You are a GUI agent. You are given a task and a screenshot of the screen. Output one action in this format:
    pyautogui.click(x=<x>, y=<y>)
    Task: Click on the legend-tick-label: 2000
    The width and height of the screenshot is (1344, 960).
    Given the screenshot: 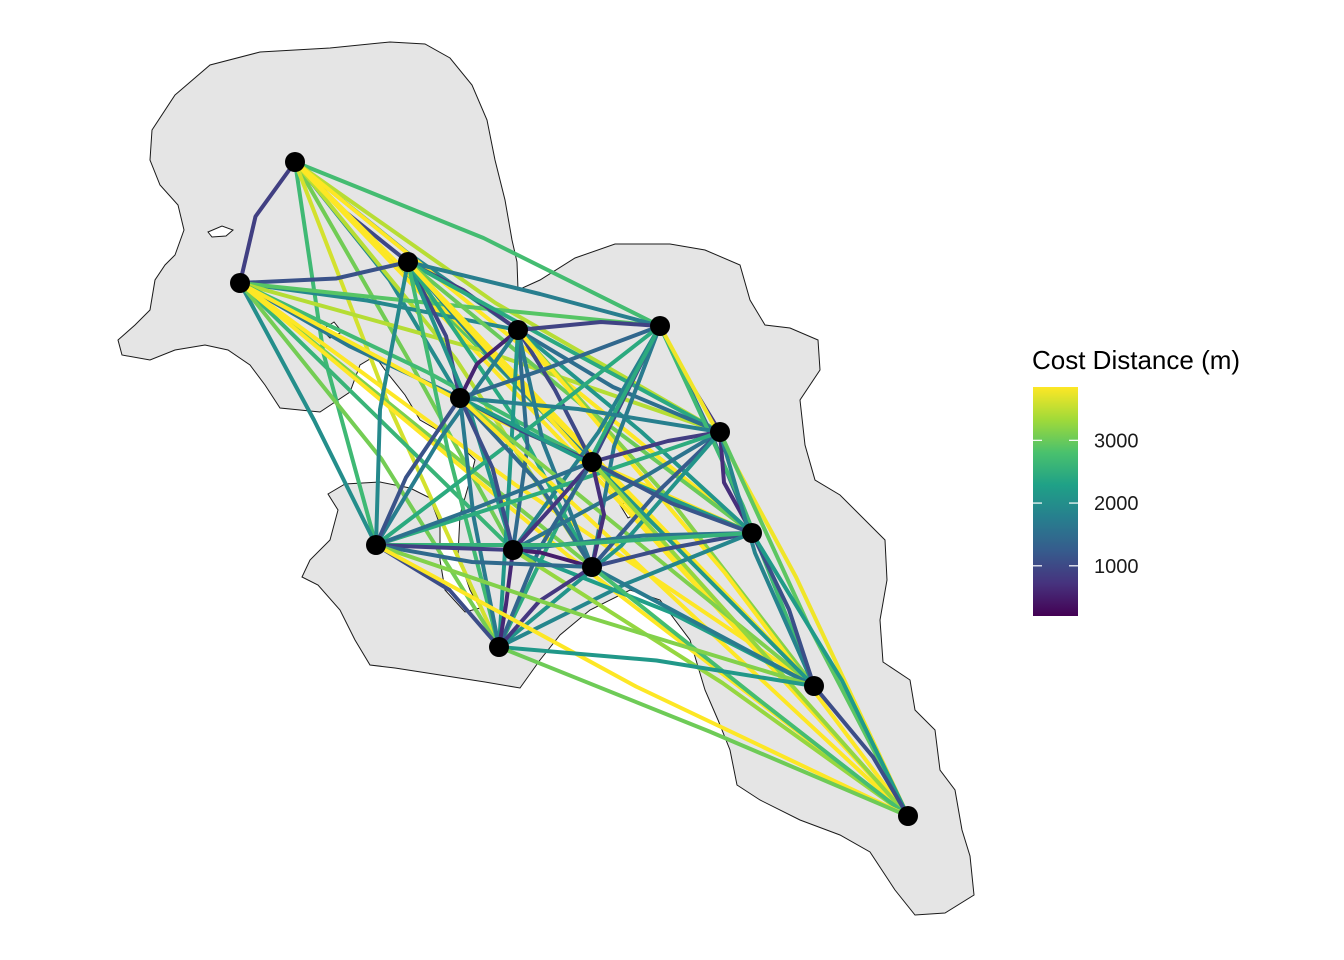 What is the action you would take?
    pyautogui.click(x=1116, y=504)
    